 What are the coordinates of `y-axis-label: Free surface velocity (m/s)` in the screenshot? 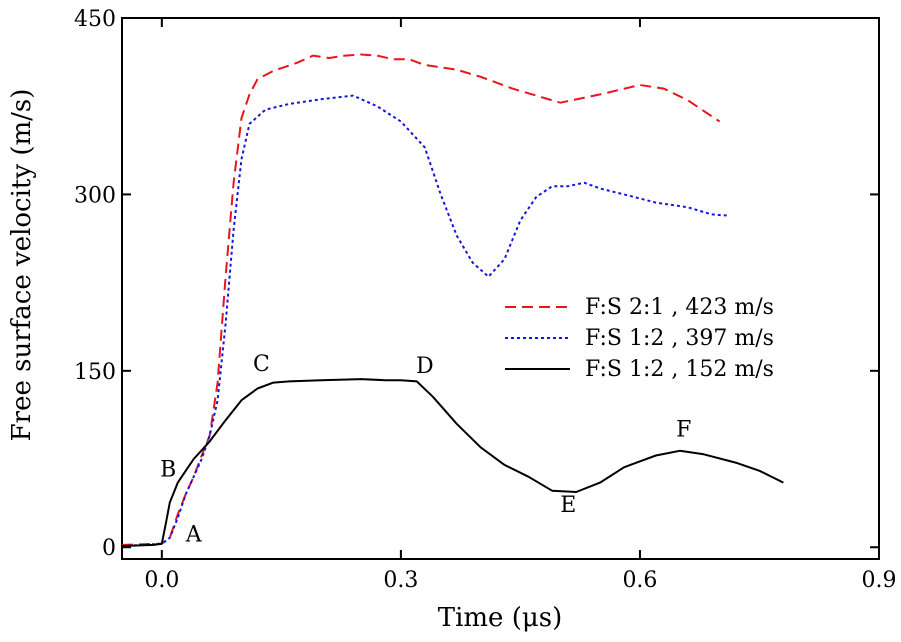 It's located at (22, 265).